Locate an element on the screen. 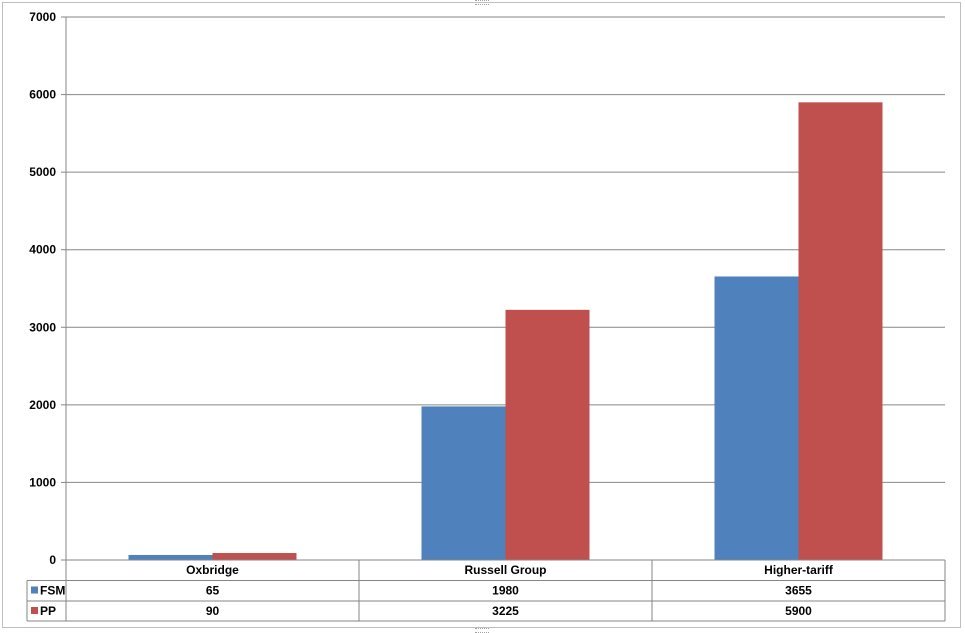 The width and height of the screenshot is (965, 633). y-tick-label: 1000 is located at coordinates (42, 482).